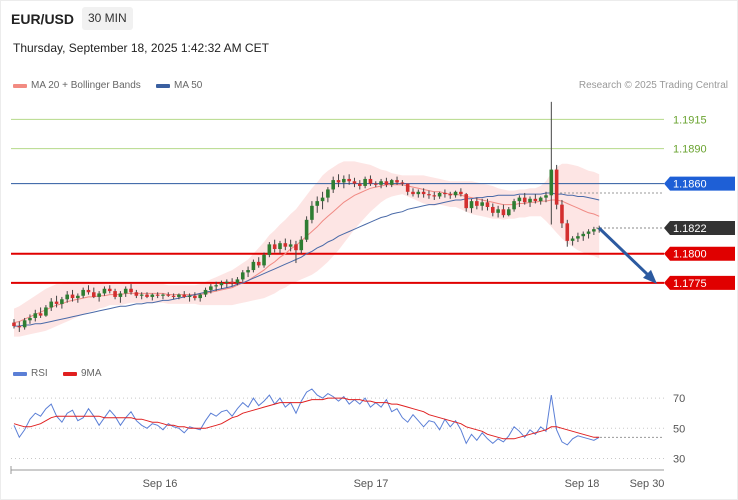 This screenshot has height=500, width=738. Describe the element at coordinates (163, 85) in the screenshot. I see `legend-swatch-ma50` at that location.